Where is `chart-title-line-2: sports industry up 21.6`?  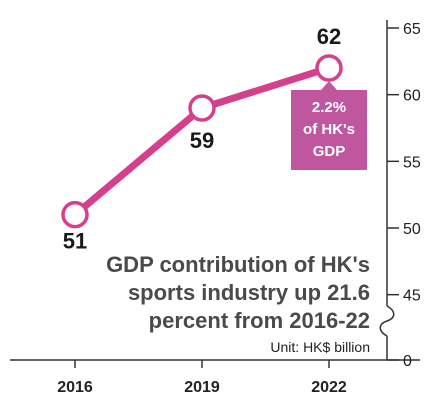
chart-title-line-2: sports industry up 21.6 is located at coordinates (249, 292).